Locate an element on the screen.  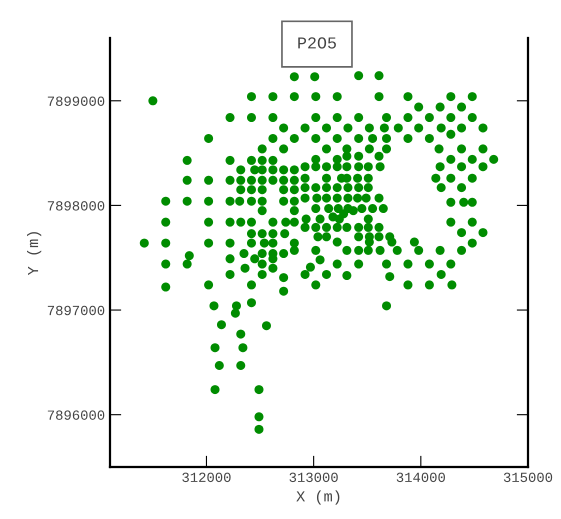
x-tick-label: 312000 is located at coordinates (206, 477).